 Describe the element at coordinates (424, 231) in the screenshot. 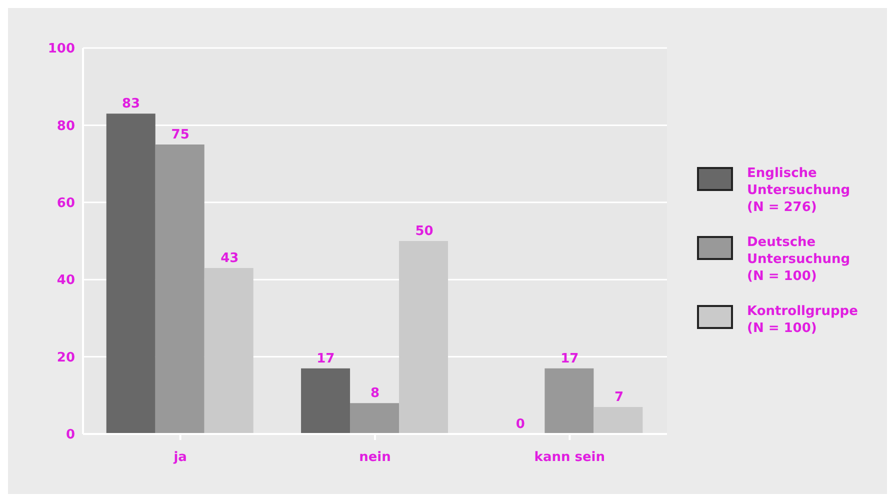

I see `data-label: 50` at that location.